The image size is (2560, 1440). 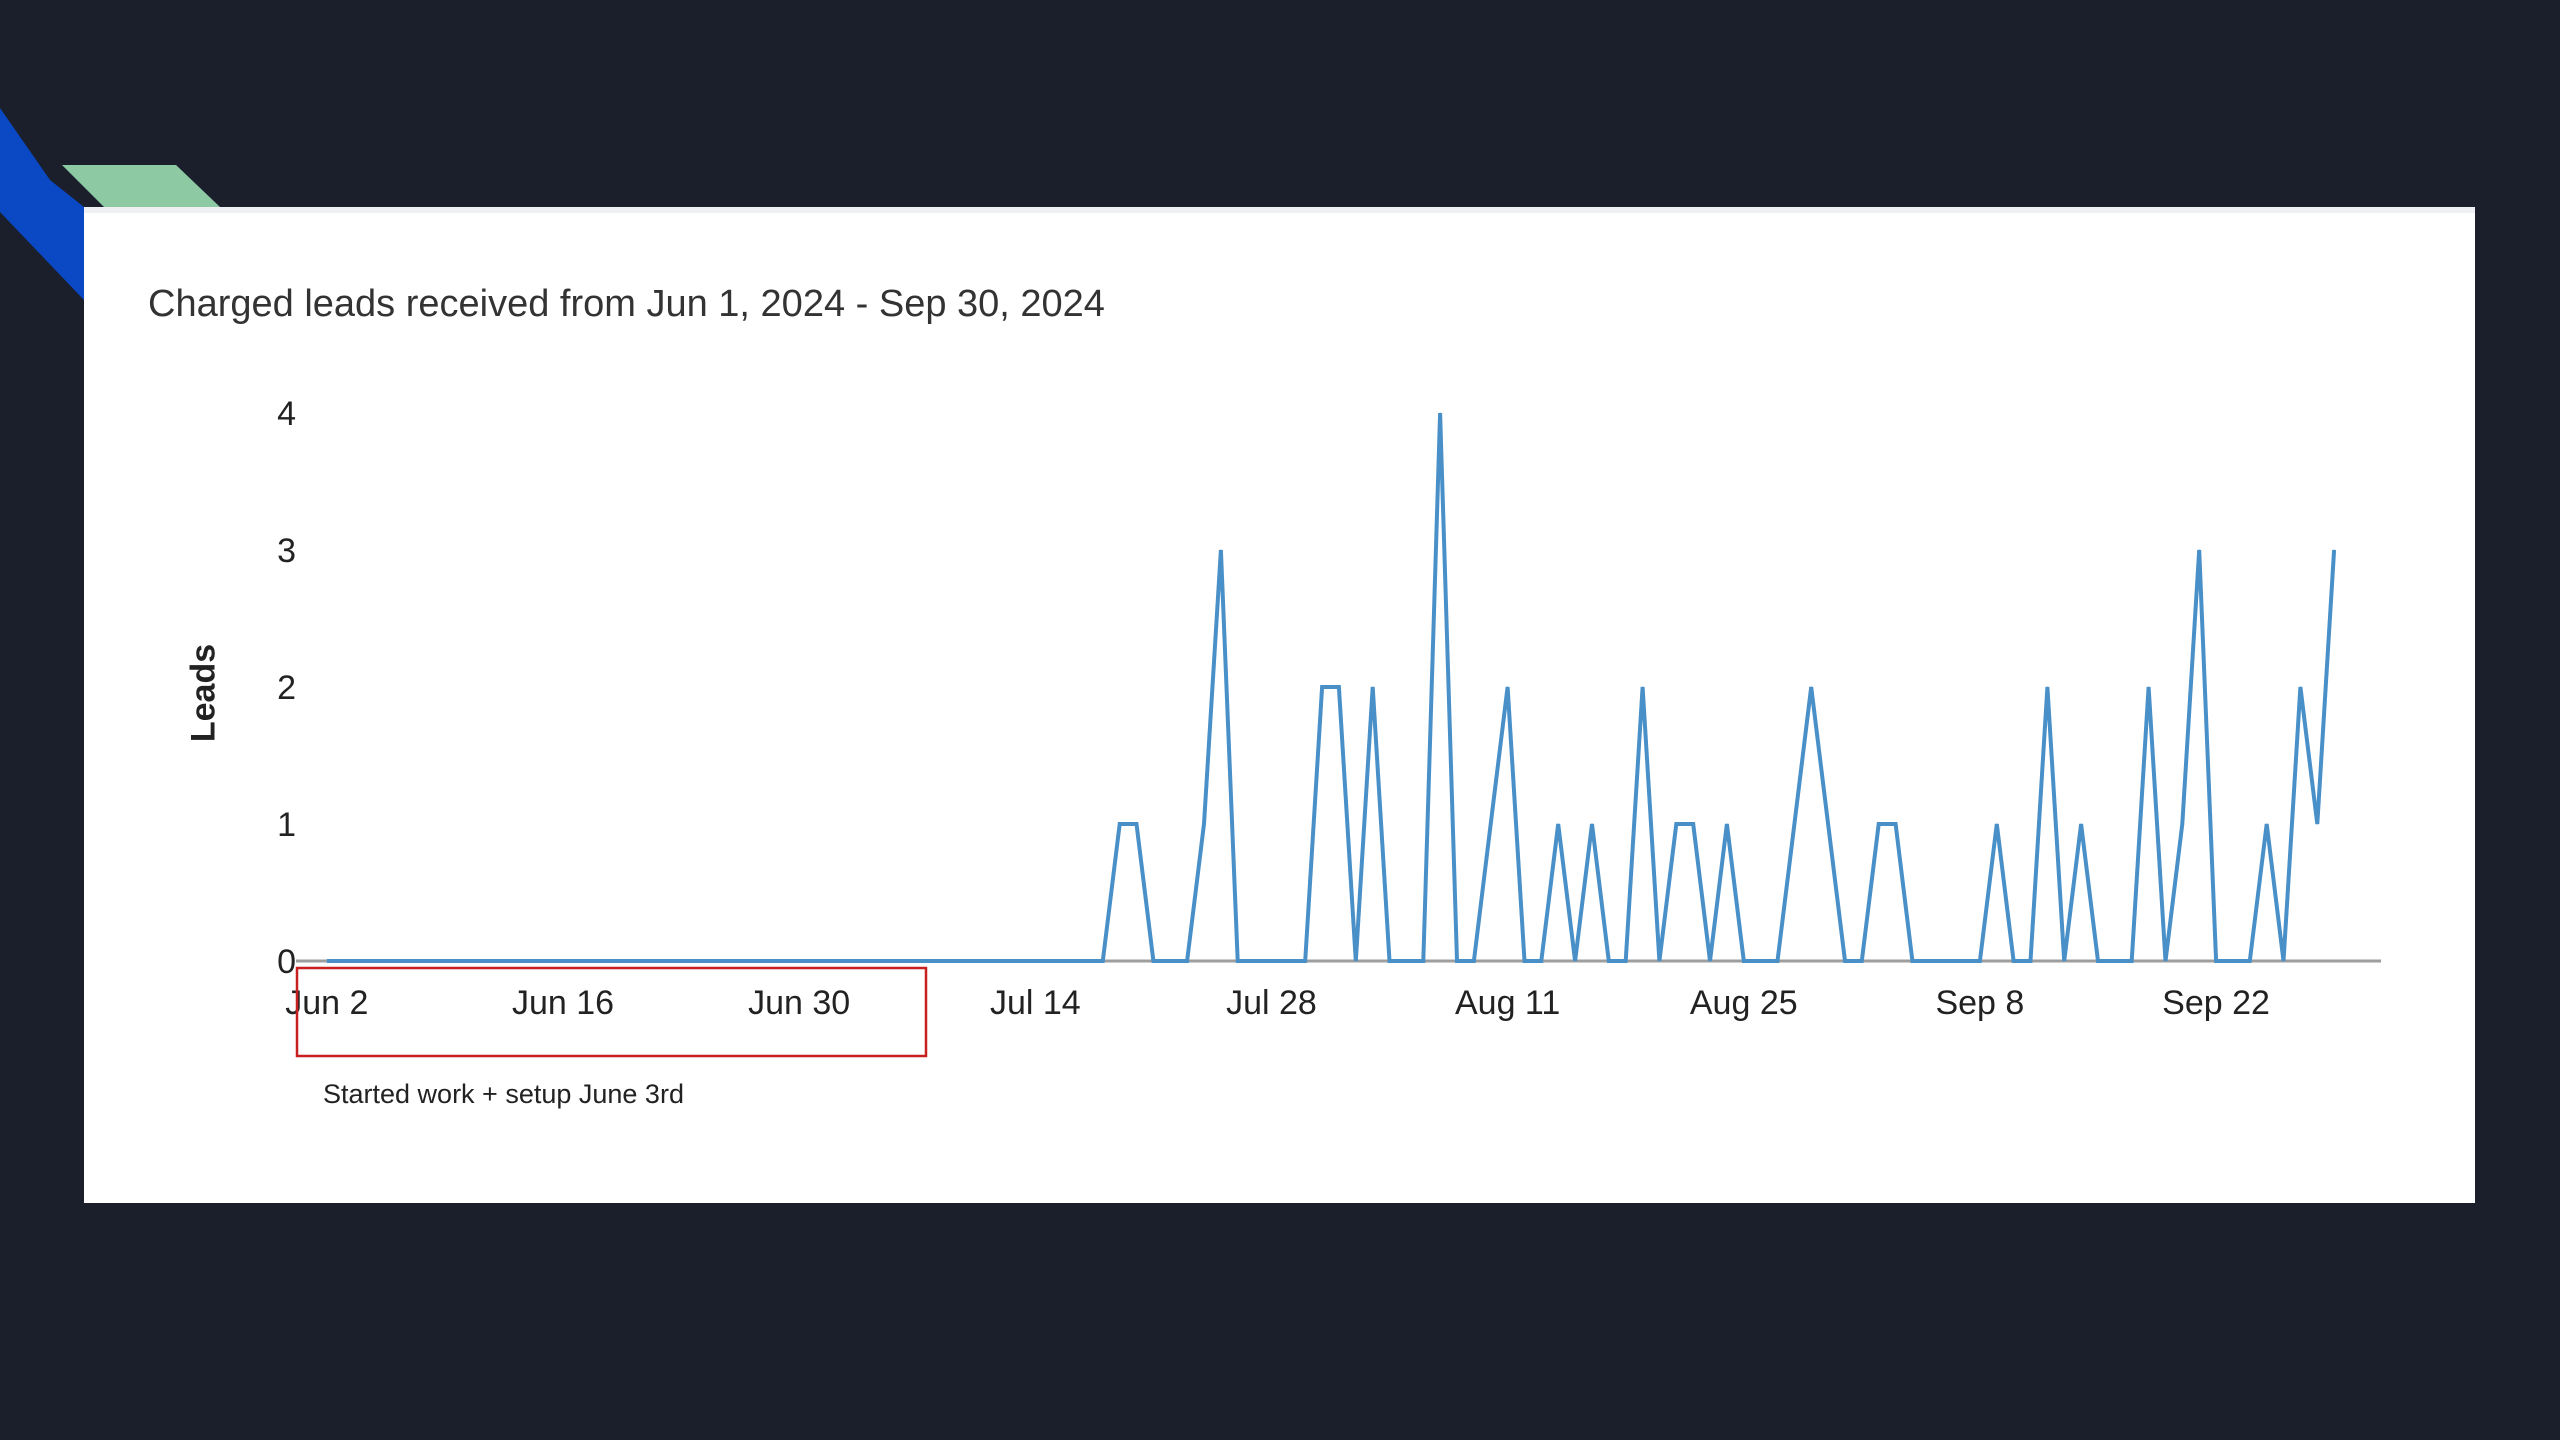 I want to click on y-tick-label: 2, so click(x=286, y=688).